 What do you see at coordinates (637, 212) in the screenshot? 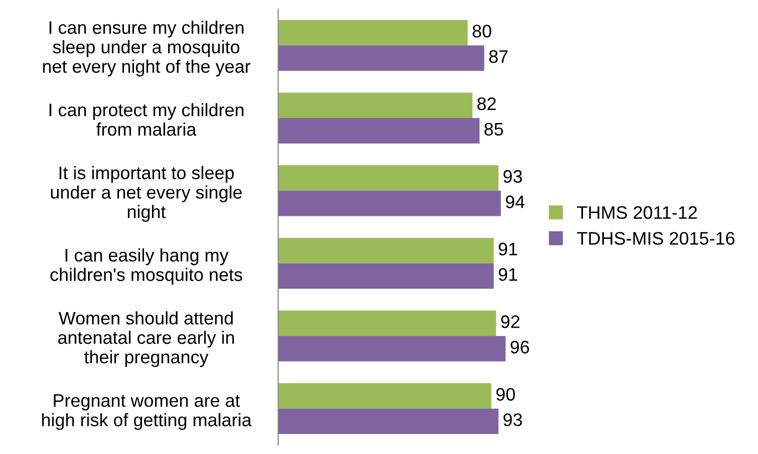
I see `legend-label: THMS 2011-12` at bounding box center [637, 212].